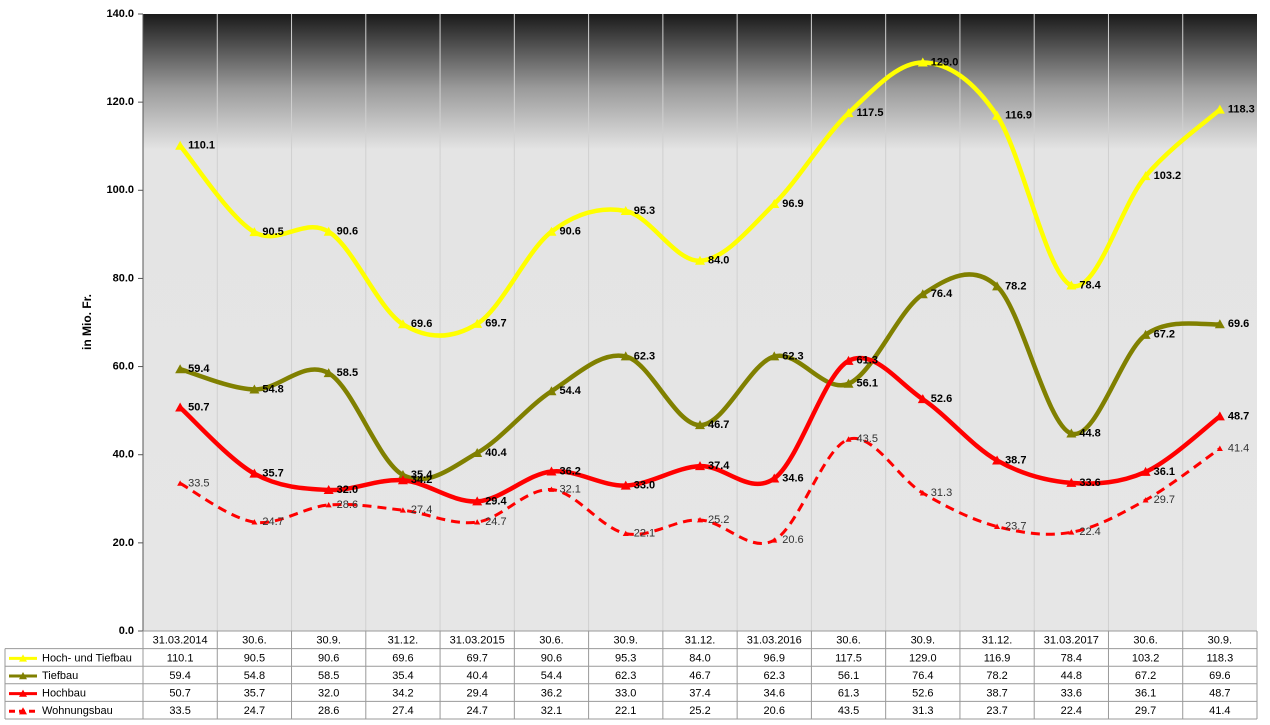 The image size is (1270, 725). Describe the element at coordinates (77, 711) in the screenshot. I see `legend-label: Wohnungsbau` at that location.